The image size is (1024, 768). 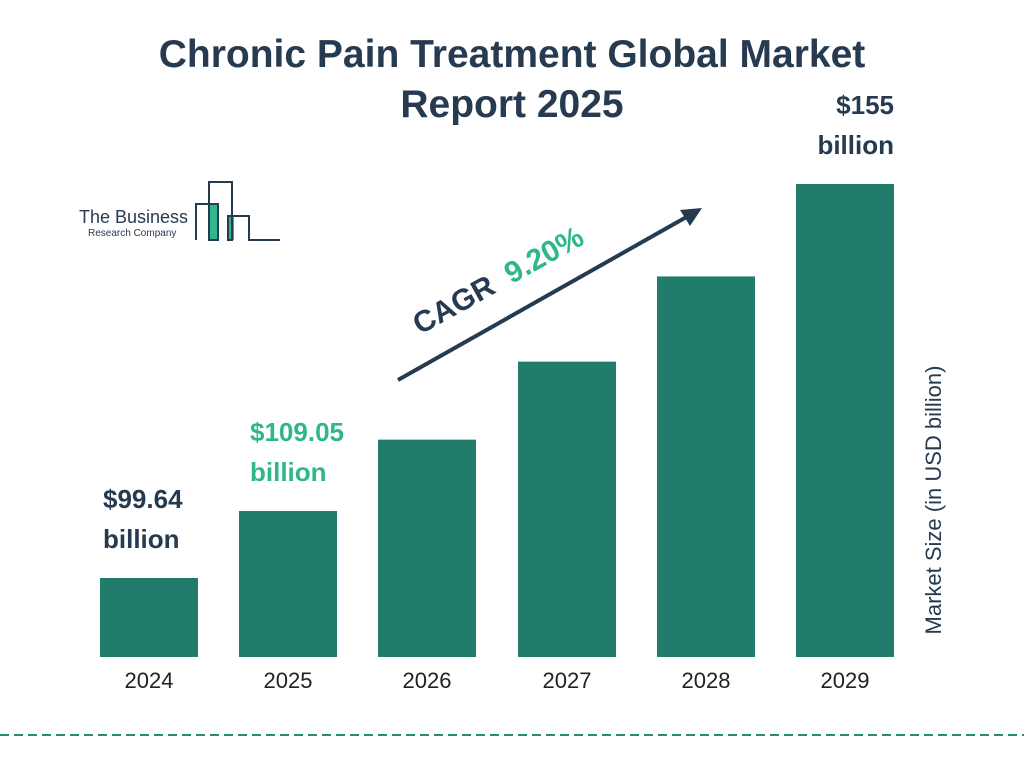 What do you see at coordinates (865, 105) in the screenshot?
I see `data-label-value: $155` at bounding box center [865, 105].